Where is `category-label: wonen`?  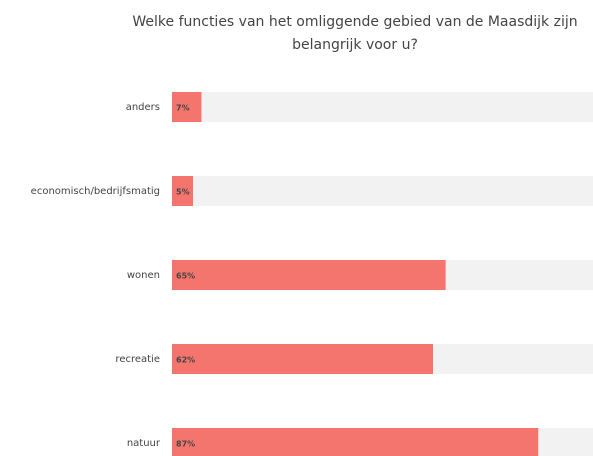
category-label: wonen is located at coordinates (143, 275).